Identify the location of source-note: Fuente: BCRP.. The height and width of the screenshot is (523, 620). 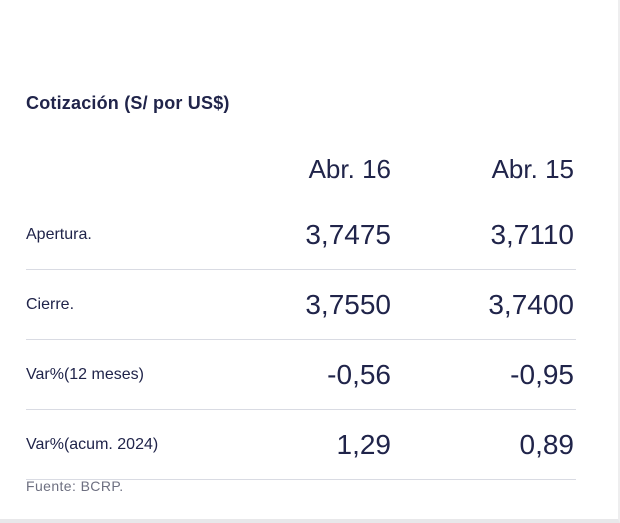
(75, 486).